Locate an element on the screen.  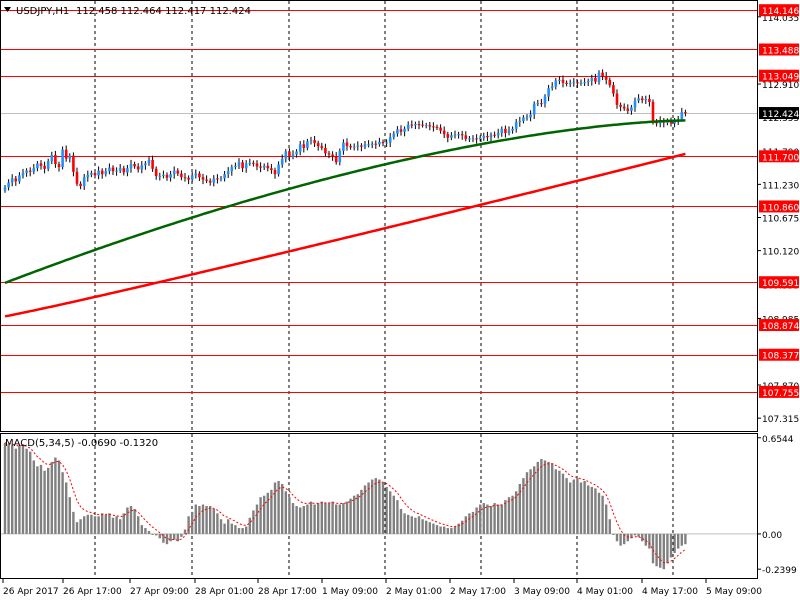
price-tick-label: 110.120 is located at coordinates (780, 253).